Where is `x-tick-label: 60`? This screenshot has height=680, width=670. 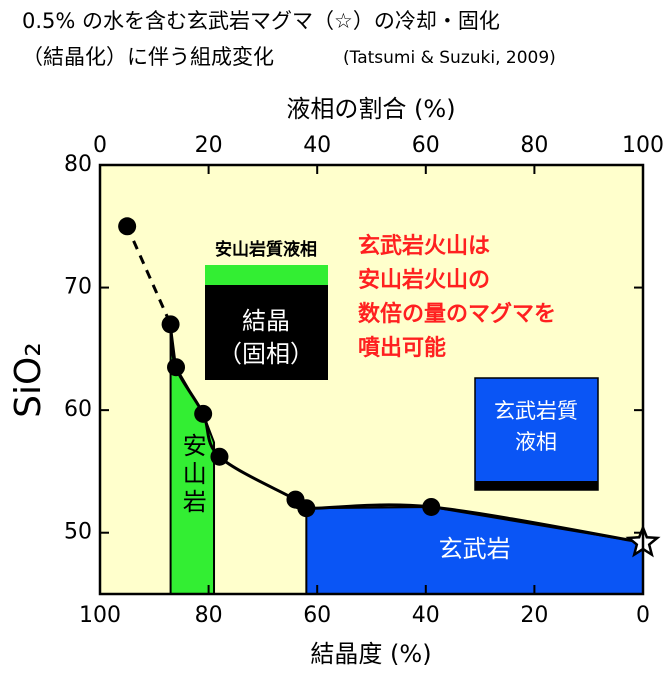 x-tick-label: 60 is located at coordinates (317, 615).